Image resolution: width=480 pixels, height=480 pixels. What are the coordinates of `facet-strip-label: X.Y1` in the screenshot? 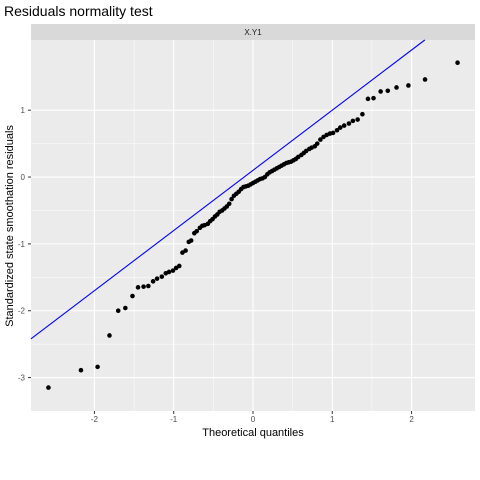 It's located at (253, 32).